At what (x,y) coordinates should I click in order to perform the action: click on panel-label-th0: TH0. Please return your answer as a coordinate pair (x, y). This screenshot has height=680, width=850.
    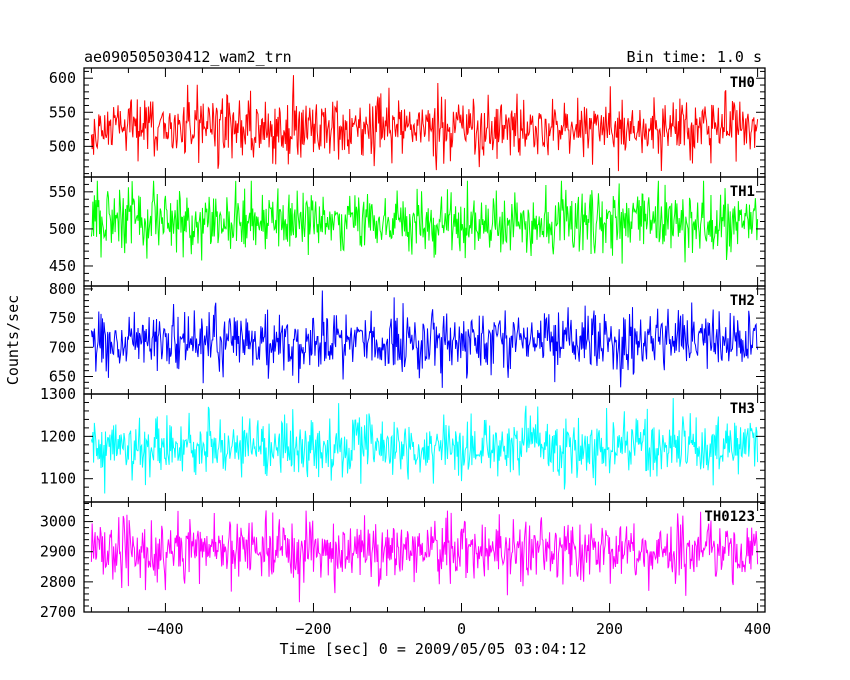
    Looking at the image, I should click on (742, 83).